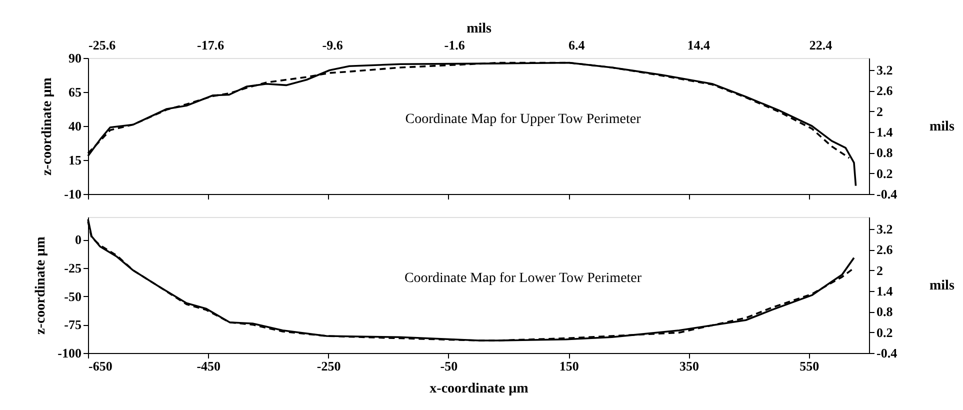 The image size is (963, 410). What do you see at coordinates (102, 45) in the screenshot?
I see `x2-tick-label: -25.6` at bounding box center [102, 45].